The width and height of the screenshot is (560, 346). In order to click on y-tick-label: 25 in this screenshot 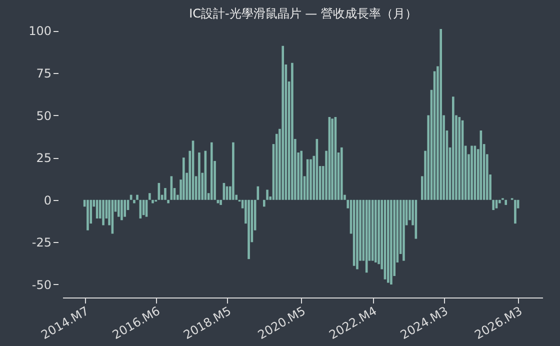, I will do `click(44, 158)`.